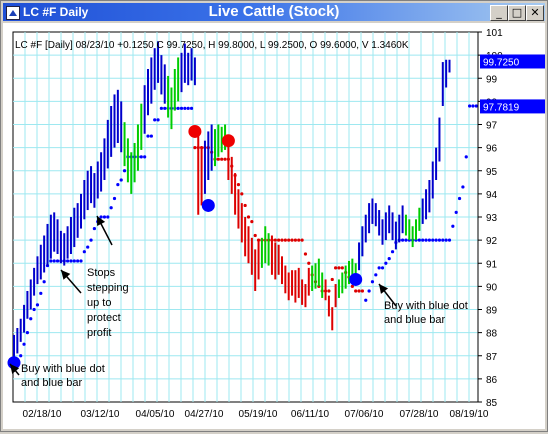 The width and height of the screenshot is (548, 434). Describe the element at coordinates (492, 195) in the screenshot. I see `y-tick-label: 94` at that location.